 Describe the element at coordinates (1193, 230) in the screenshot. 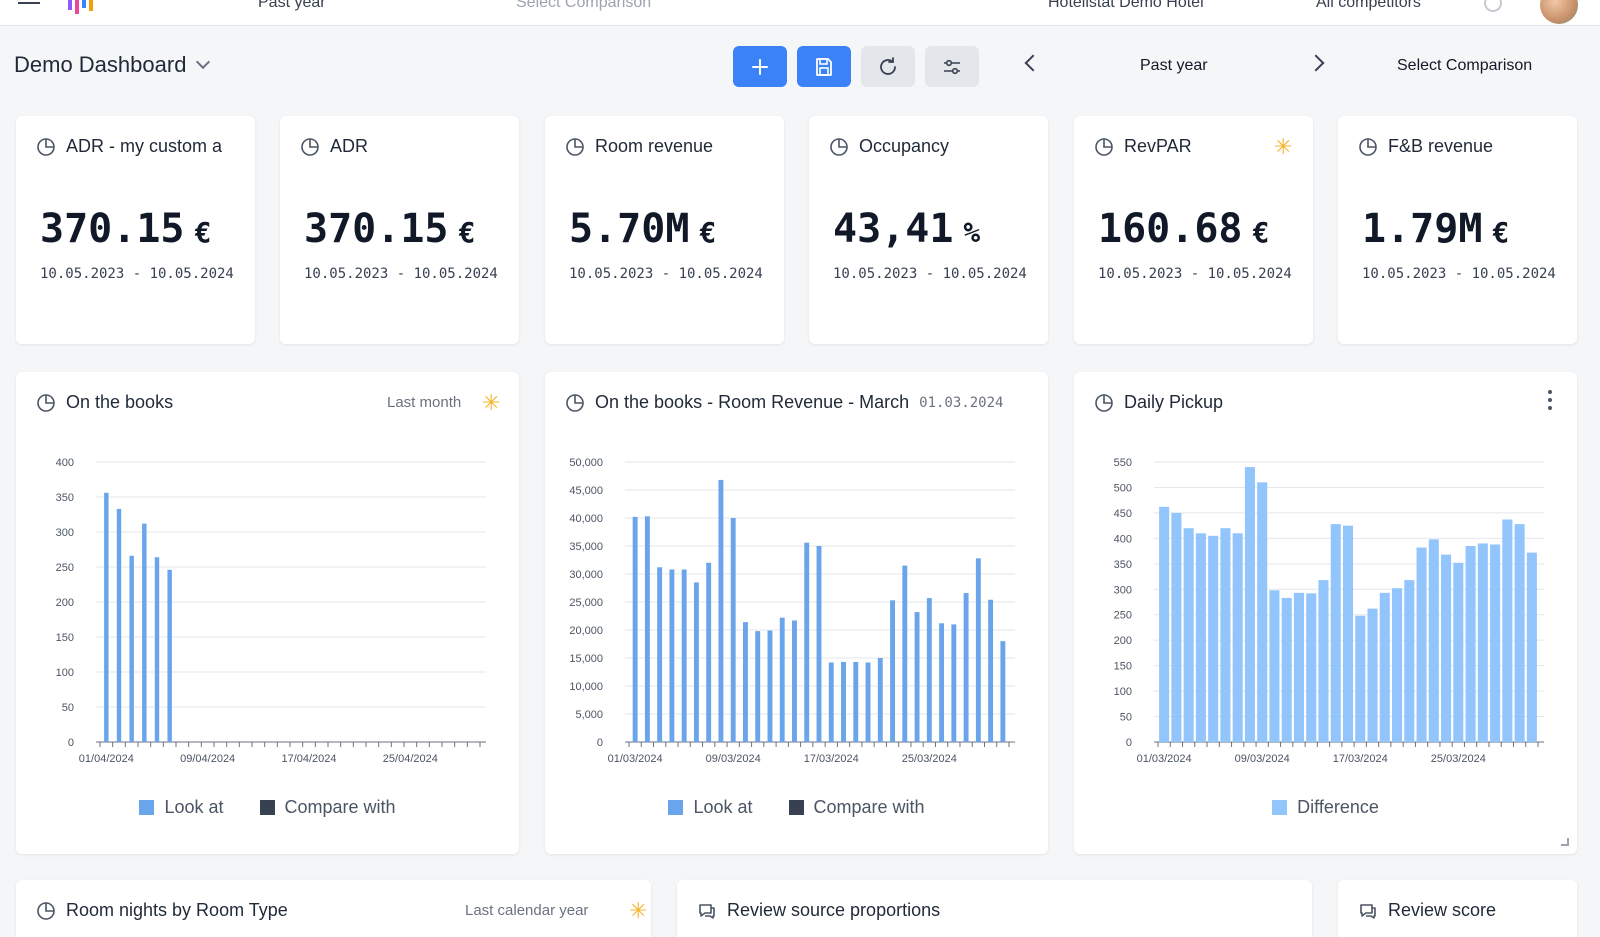

I see `kpi-card: RevPAR ✳ 160.68 € 10.05.2023 - 10.05.2024` at that location.